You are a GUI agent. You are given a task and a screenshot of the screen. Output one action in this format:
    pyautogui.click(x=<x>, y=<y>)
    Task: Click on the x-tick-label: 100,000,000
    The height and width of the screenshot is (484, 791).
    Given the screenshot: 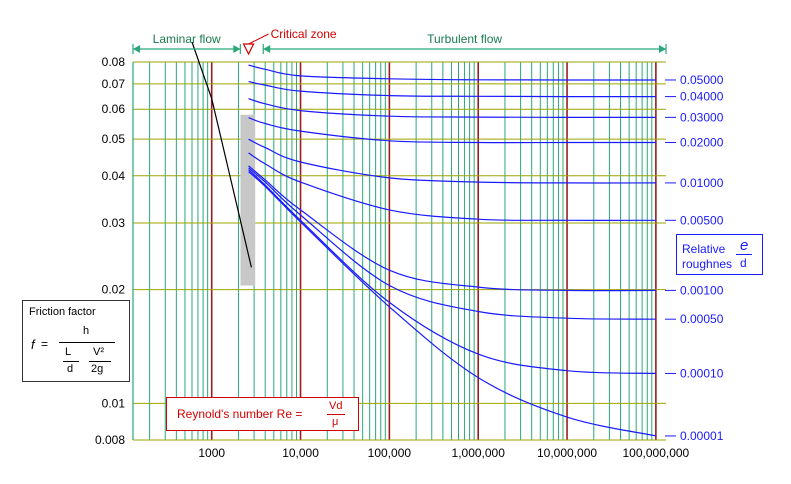 What is the action you would take?
    pyautogui.click(x=656, y=453)
    